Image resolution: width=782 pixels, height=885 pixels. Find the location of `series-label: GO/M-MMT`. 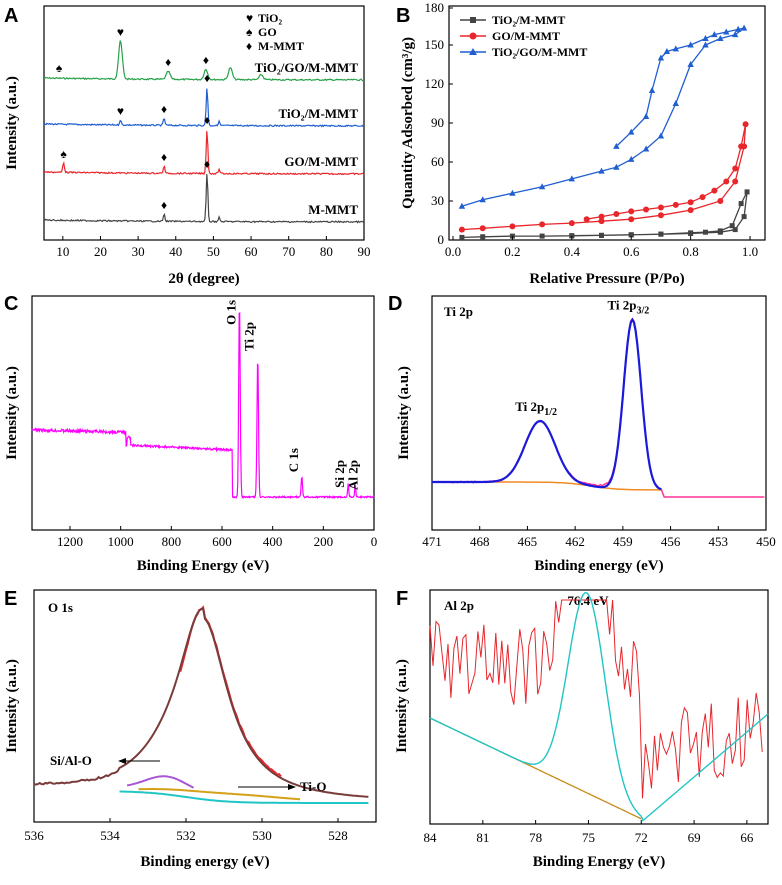

series-label: GO/M-MMT is located at coordinates (321, 161).